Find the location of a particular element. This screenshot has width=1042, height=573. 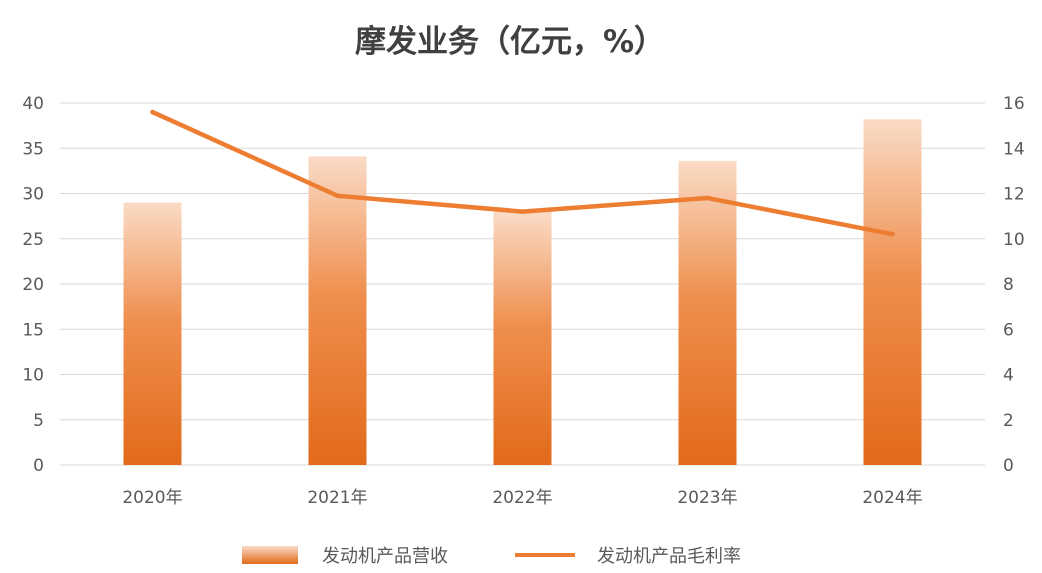

y-right-tick-label: 2 is located at coordinates (1008, 421).